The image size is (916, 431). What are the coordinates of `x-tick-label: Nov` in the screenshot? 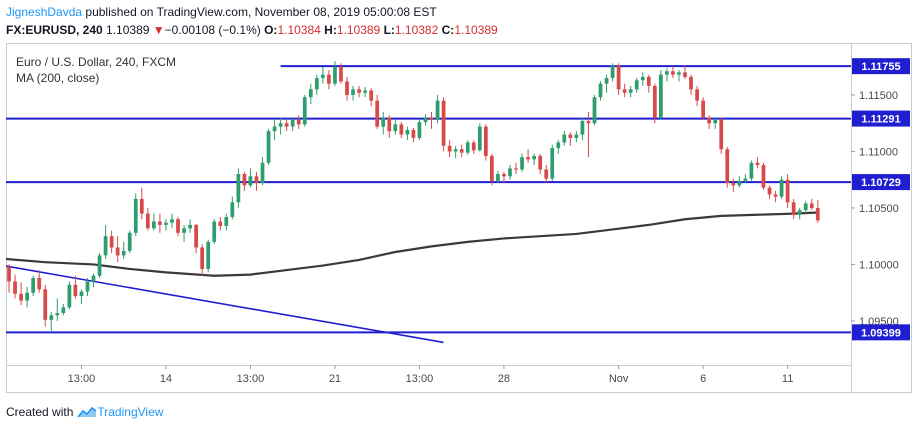 It's located at (619, 379).